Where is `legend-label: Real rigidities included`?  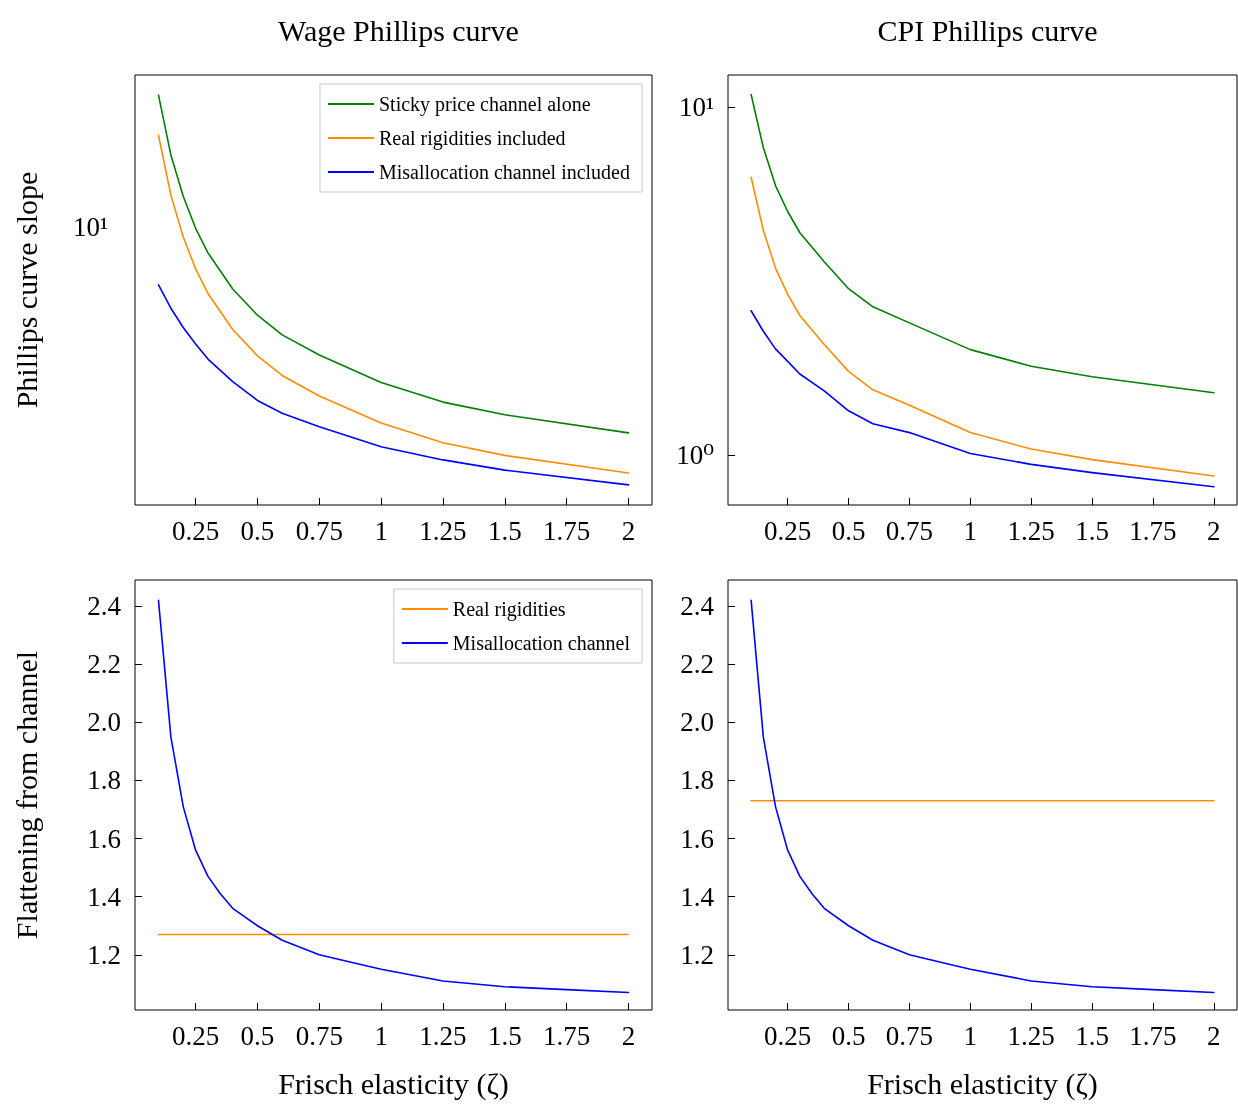 legend-label: Real rigidities included is located at coordinates (472, 138).